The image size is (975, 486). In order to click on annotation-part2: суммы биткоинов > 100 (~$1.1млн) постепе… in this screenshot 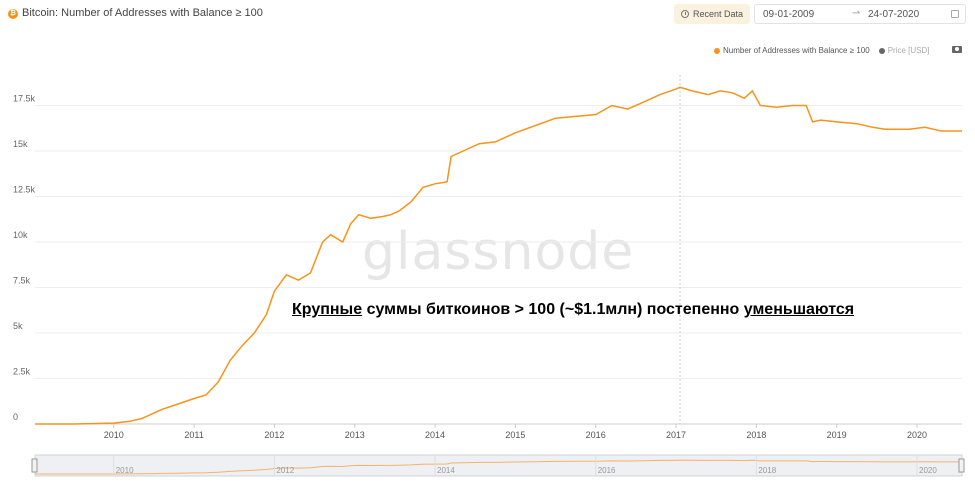, I will do `click(553, 309)`.